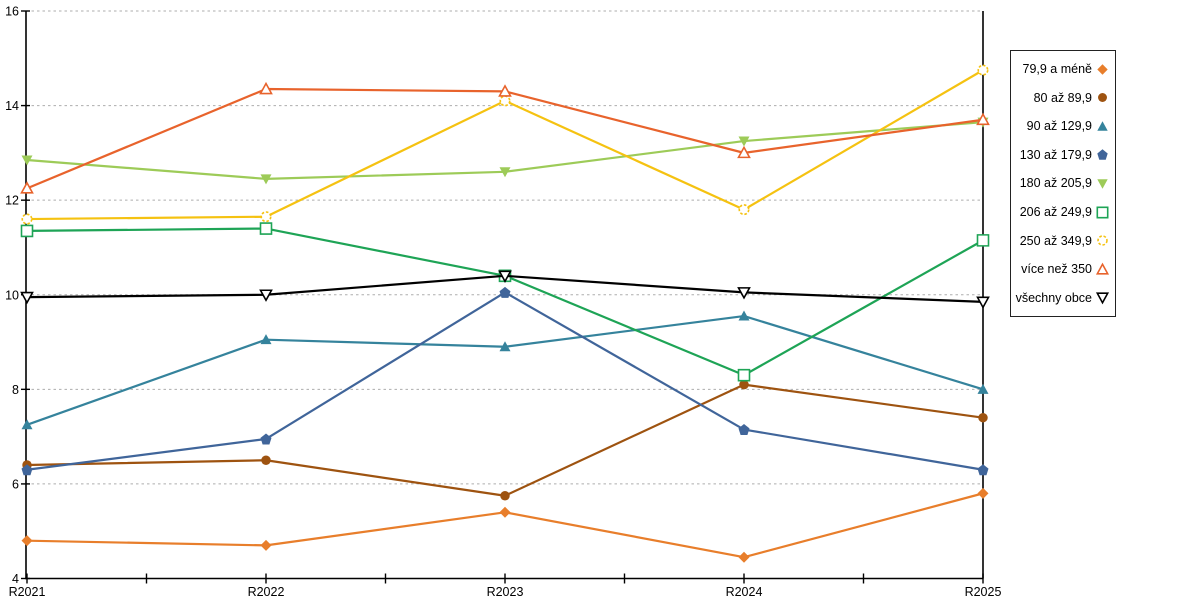  Describe the element at coordinates (1055, 240) in the screenshot. I see `legend-label: 250 až 349,9` at that location.